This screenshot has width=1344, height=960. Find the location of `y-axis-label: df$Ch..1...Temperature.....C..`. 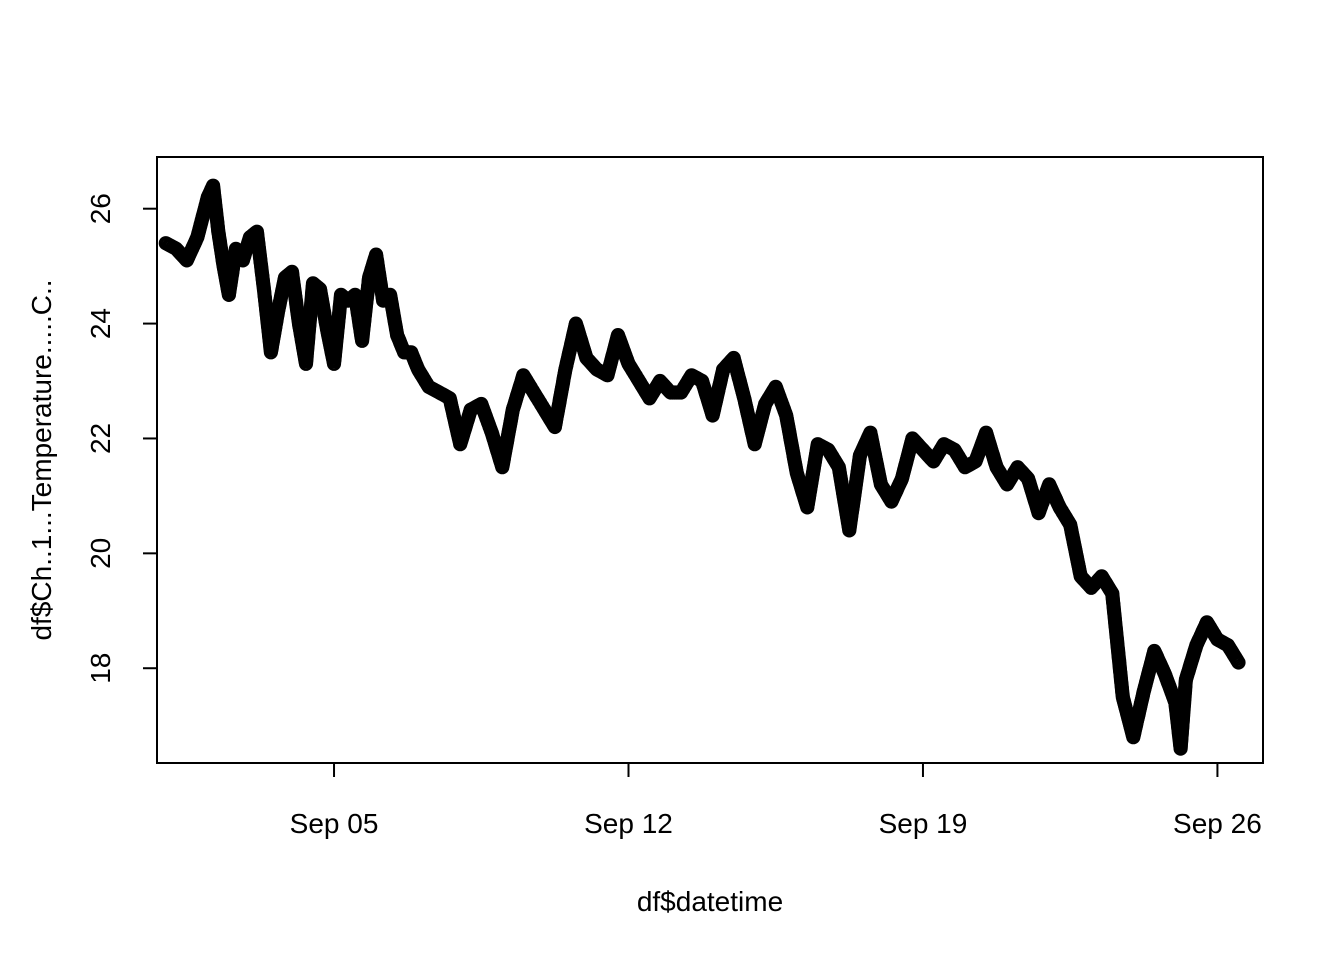

y-axis-label: df$Ch..1...Temperature.....C.. is located at coordinates (41, 459).